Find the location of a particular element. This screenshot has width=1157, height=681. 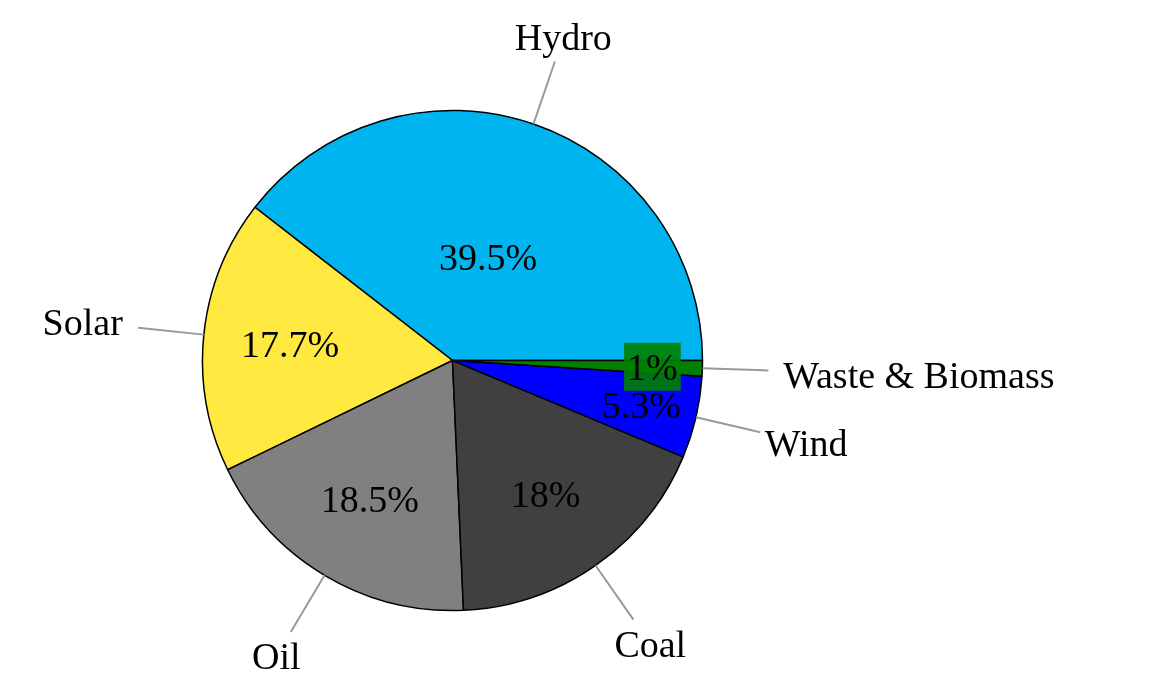

slice-label: Wind is located at coordinates (806, 443).